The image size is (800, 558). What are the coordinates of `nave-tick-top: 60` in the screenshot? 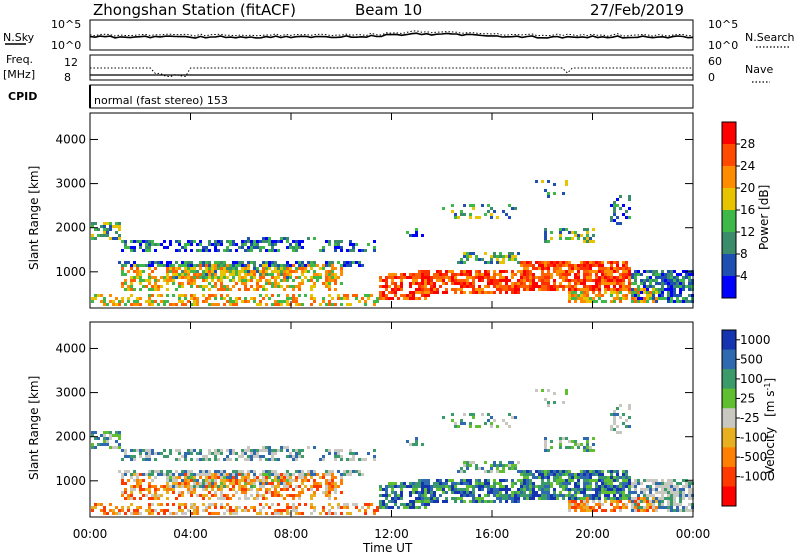 It's located at (715, 61).